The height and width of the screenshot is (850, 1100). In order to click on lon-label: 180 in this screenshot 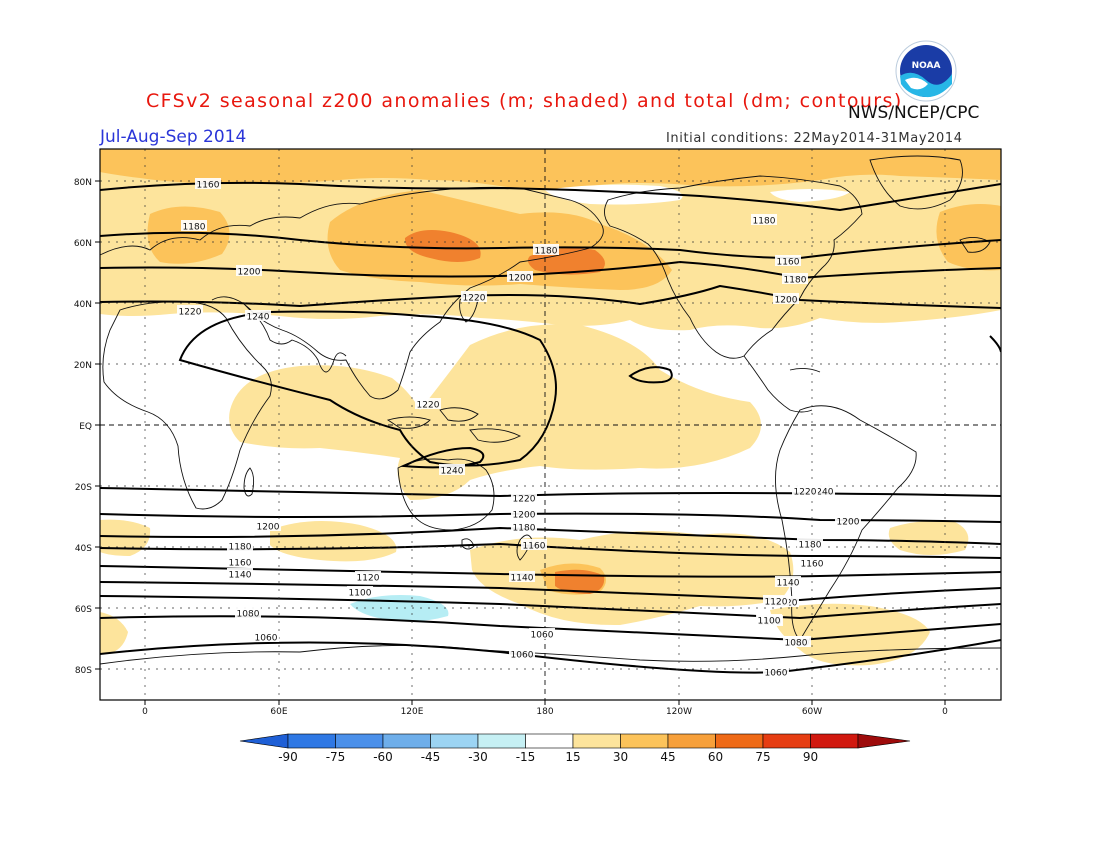, I will do `click(544, 712)`.